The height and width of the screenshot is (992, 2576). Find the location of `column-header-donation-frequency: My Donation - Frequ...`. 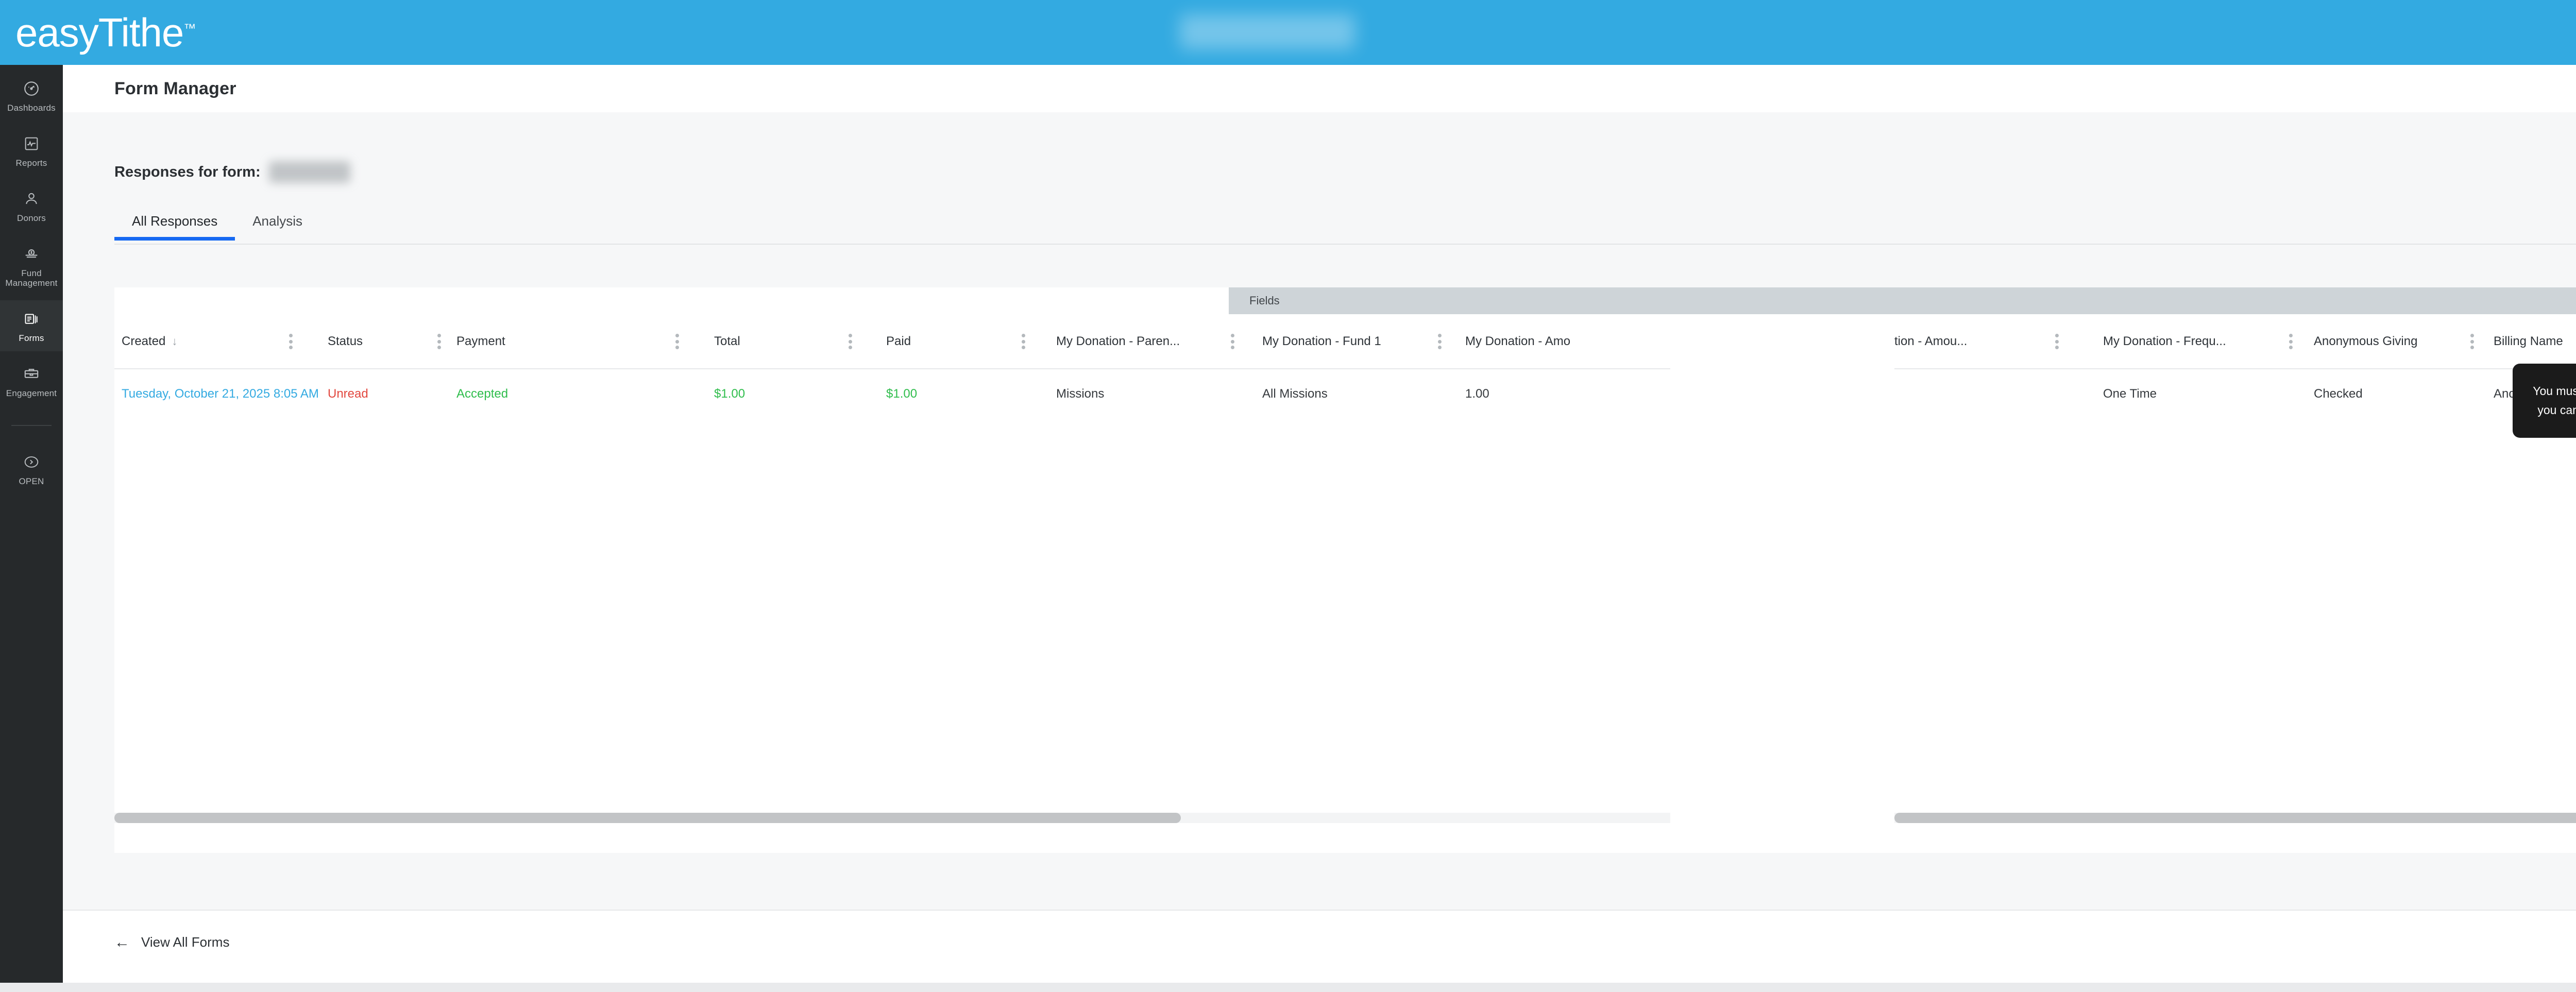

column-header-donation-frequency: My Donation - Frequ... is located at coordinates (2188, 341).